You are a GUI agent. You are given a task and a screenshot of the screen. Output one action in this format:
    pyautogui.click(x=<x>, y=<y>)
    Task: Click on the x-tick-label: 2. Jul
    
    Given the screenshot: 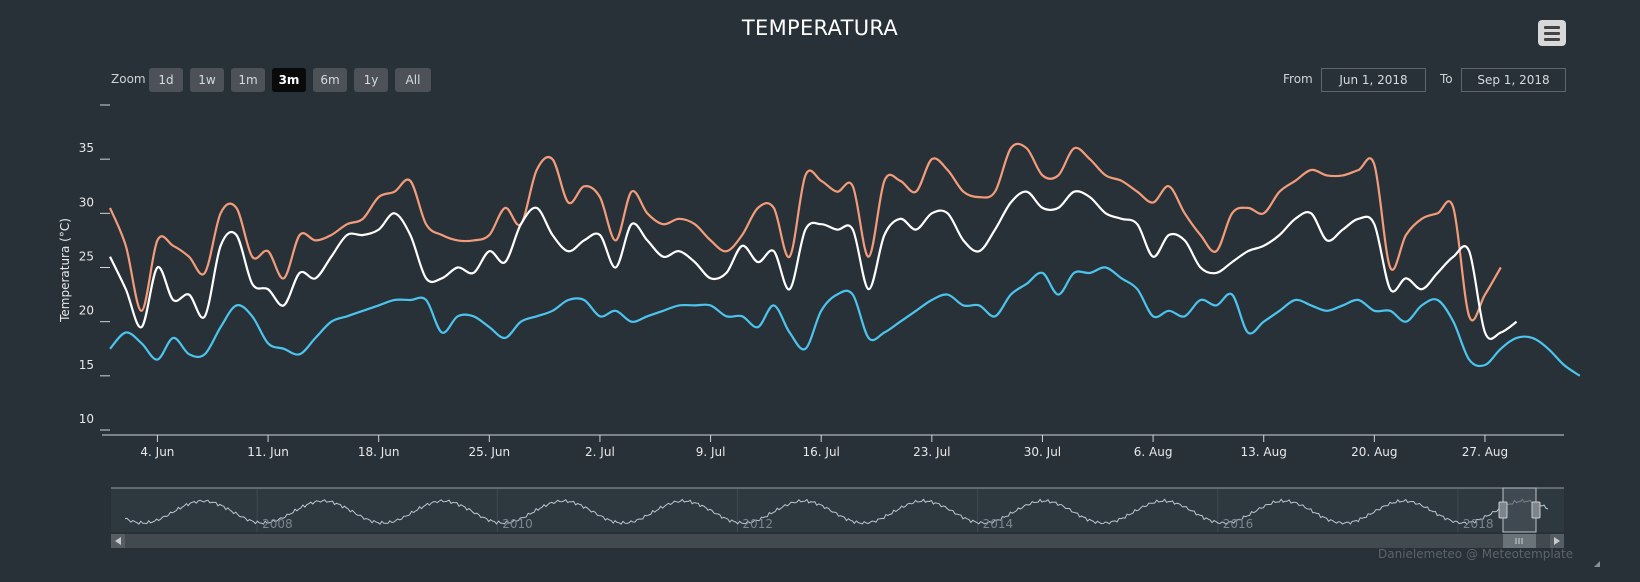 What is the action you would take?
    pyautogui.click(x=600, y=452)
    